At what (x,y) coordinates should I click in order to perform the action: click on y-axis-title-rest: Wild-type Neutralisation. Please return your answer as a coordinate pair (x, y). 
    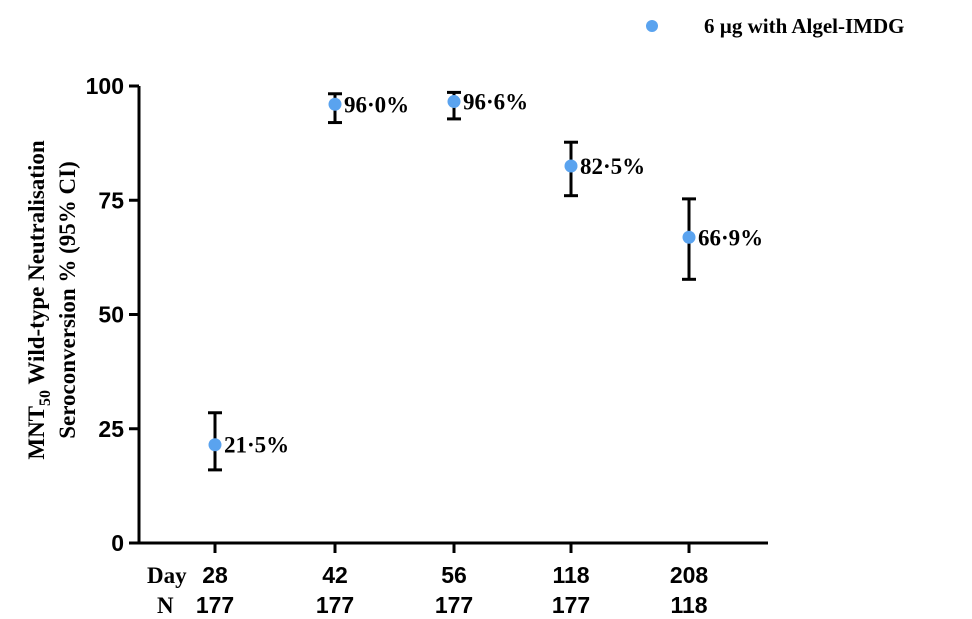
    Looking at the image, I should click on (36, 265).